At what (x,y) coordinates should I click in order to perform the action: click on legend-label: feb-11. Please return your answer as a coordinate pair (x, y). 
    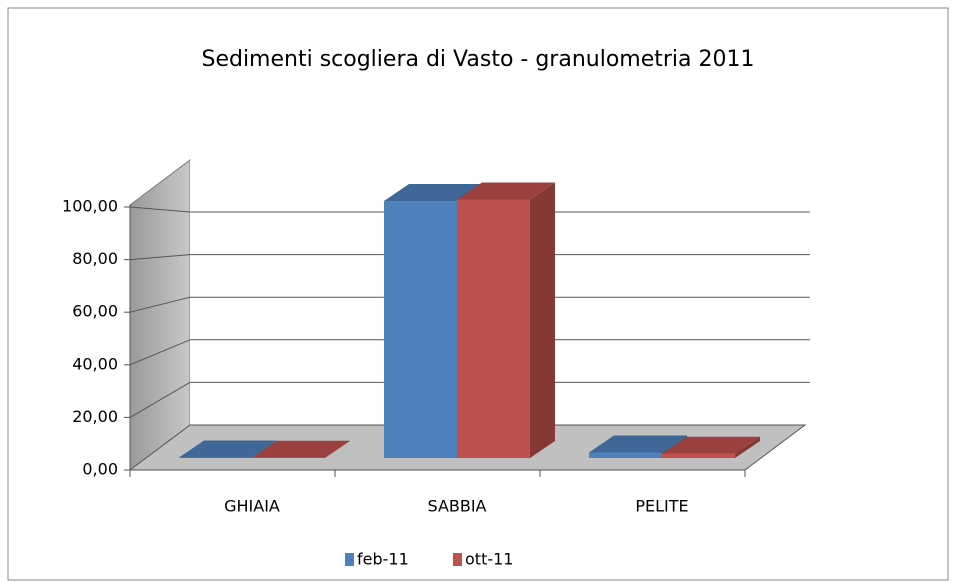
    Looking at the image, I should click on (383, 559).